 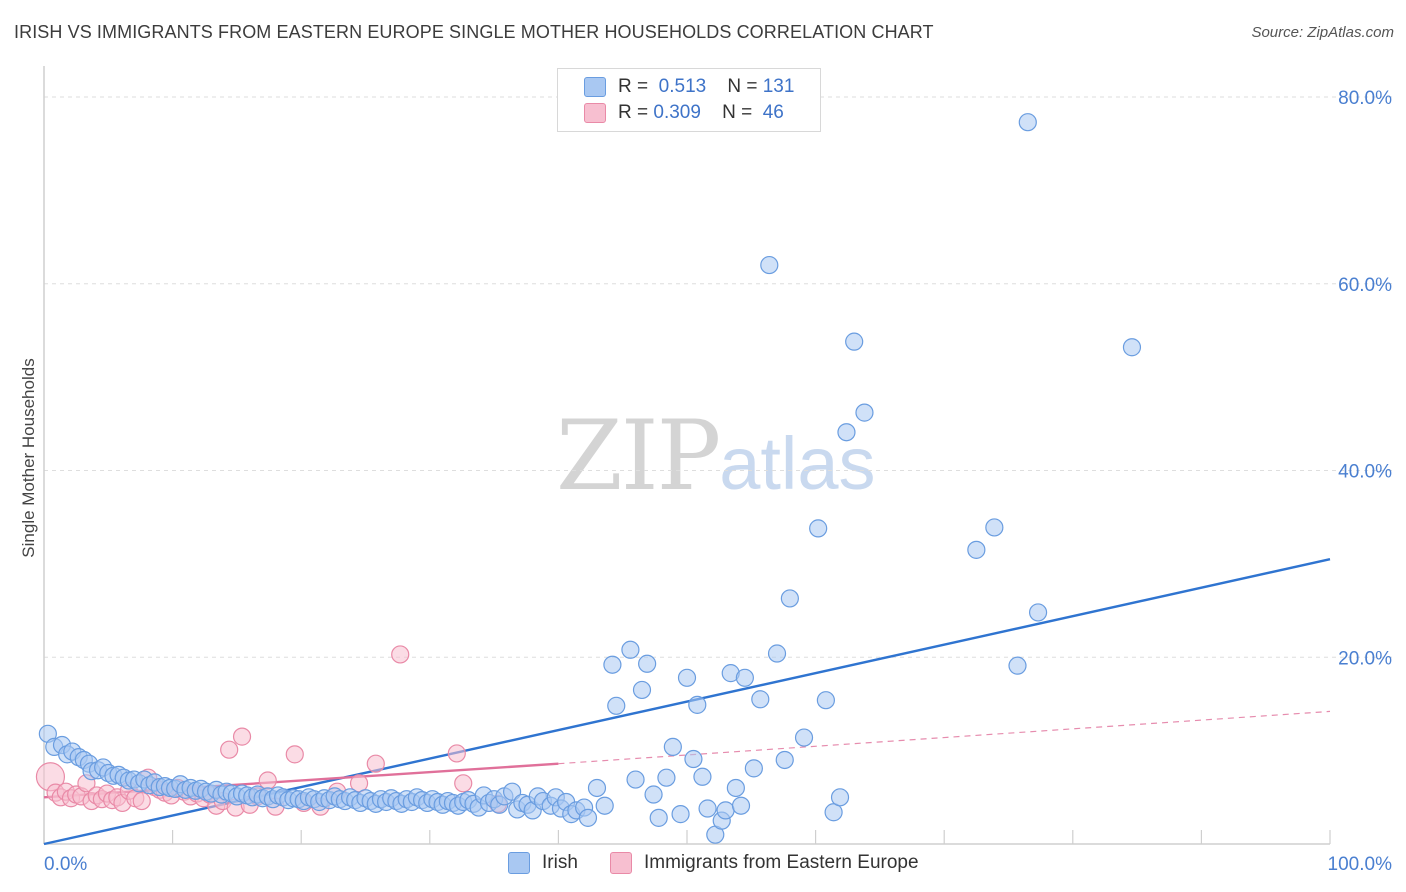 I want to click on trend-extension-eastern-europe, so click(x=944, y=737).